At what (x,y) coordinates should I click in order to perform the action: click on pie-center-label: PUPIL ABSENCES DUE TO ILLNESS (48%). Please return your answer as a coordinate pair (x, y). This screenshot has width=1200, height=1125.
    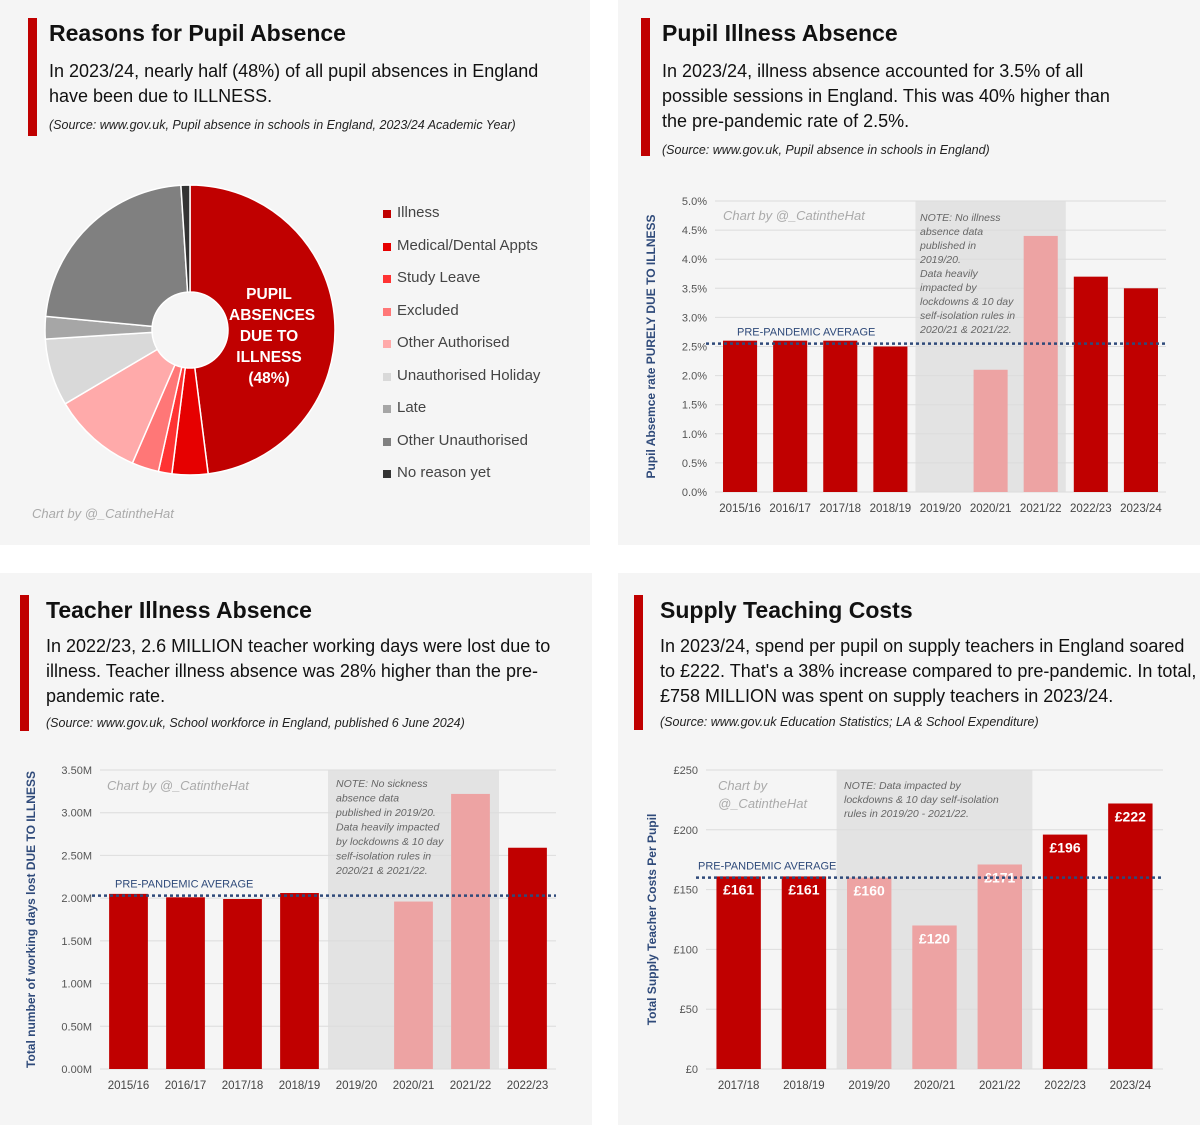
    Looking at the image, I should click on (272, 336).